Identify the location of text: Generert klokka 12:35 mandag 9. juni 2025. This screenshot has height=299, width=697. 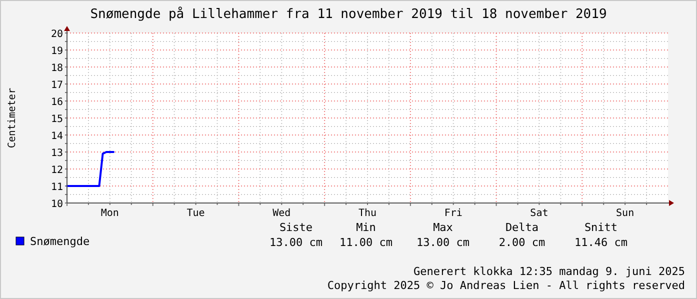
(549, 271).